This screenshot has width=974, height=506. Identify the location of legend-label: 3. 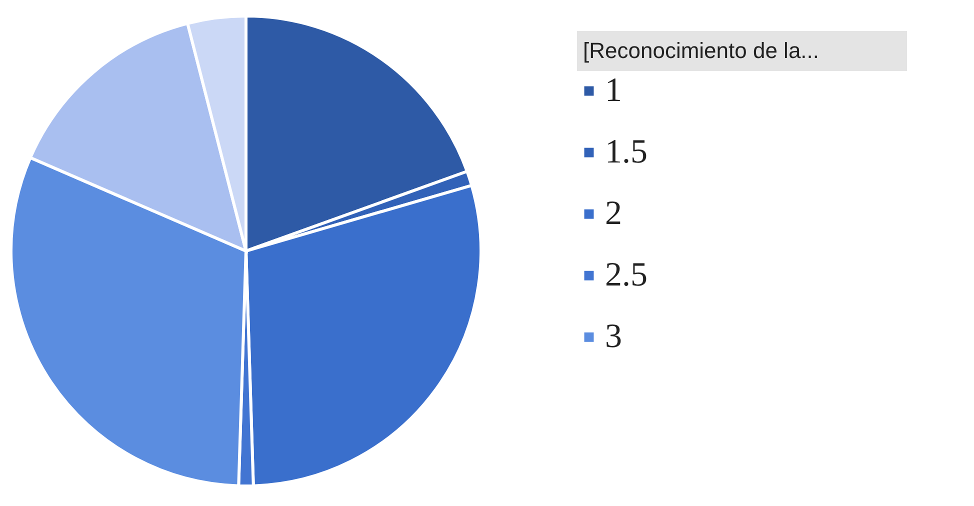
(613, 337).